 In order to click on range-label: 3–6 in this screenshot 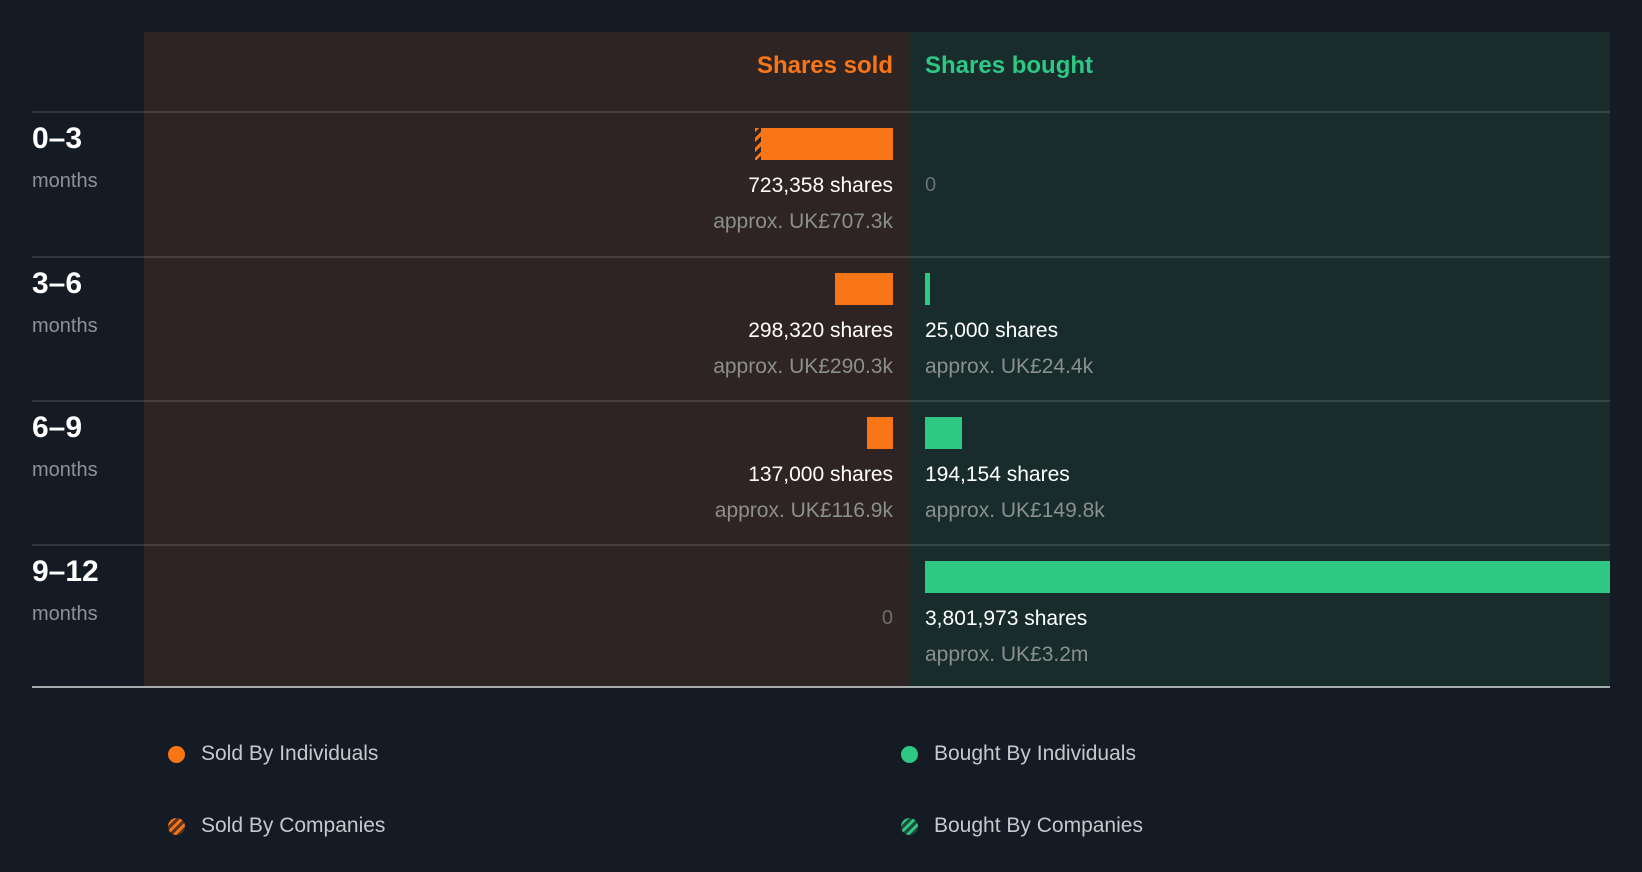, I will do `click(57, 283)`.